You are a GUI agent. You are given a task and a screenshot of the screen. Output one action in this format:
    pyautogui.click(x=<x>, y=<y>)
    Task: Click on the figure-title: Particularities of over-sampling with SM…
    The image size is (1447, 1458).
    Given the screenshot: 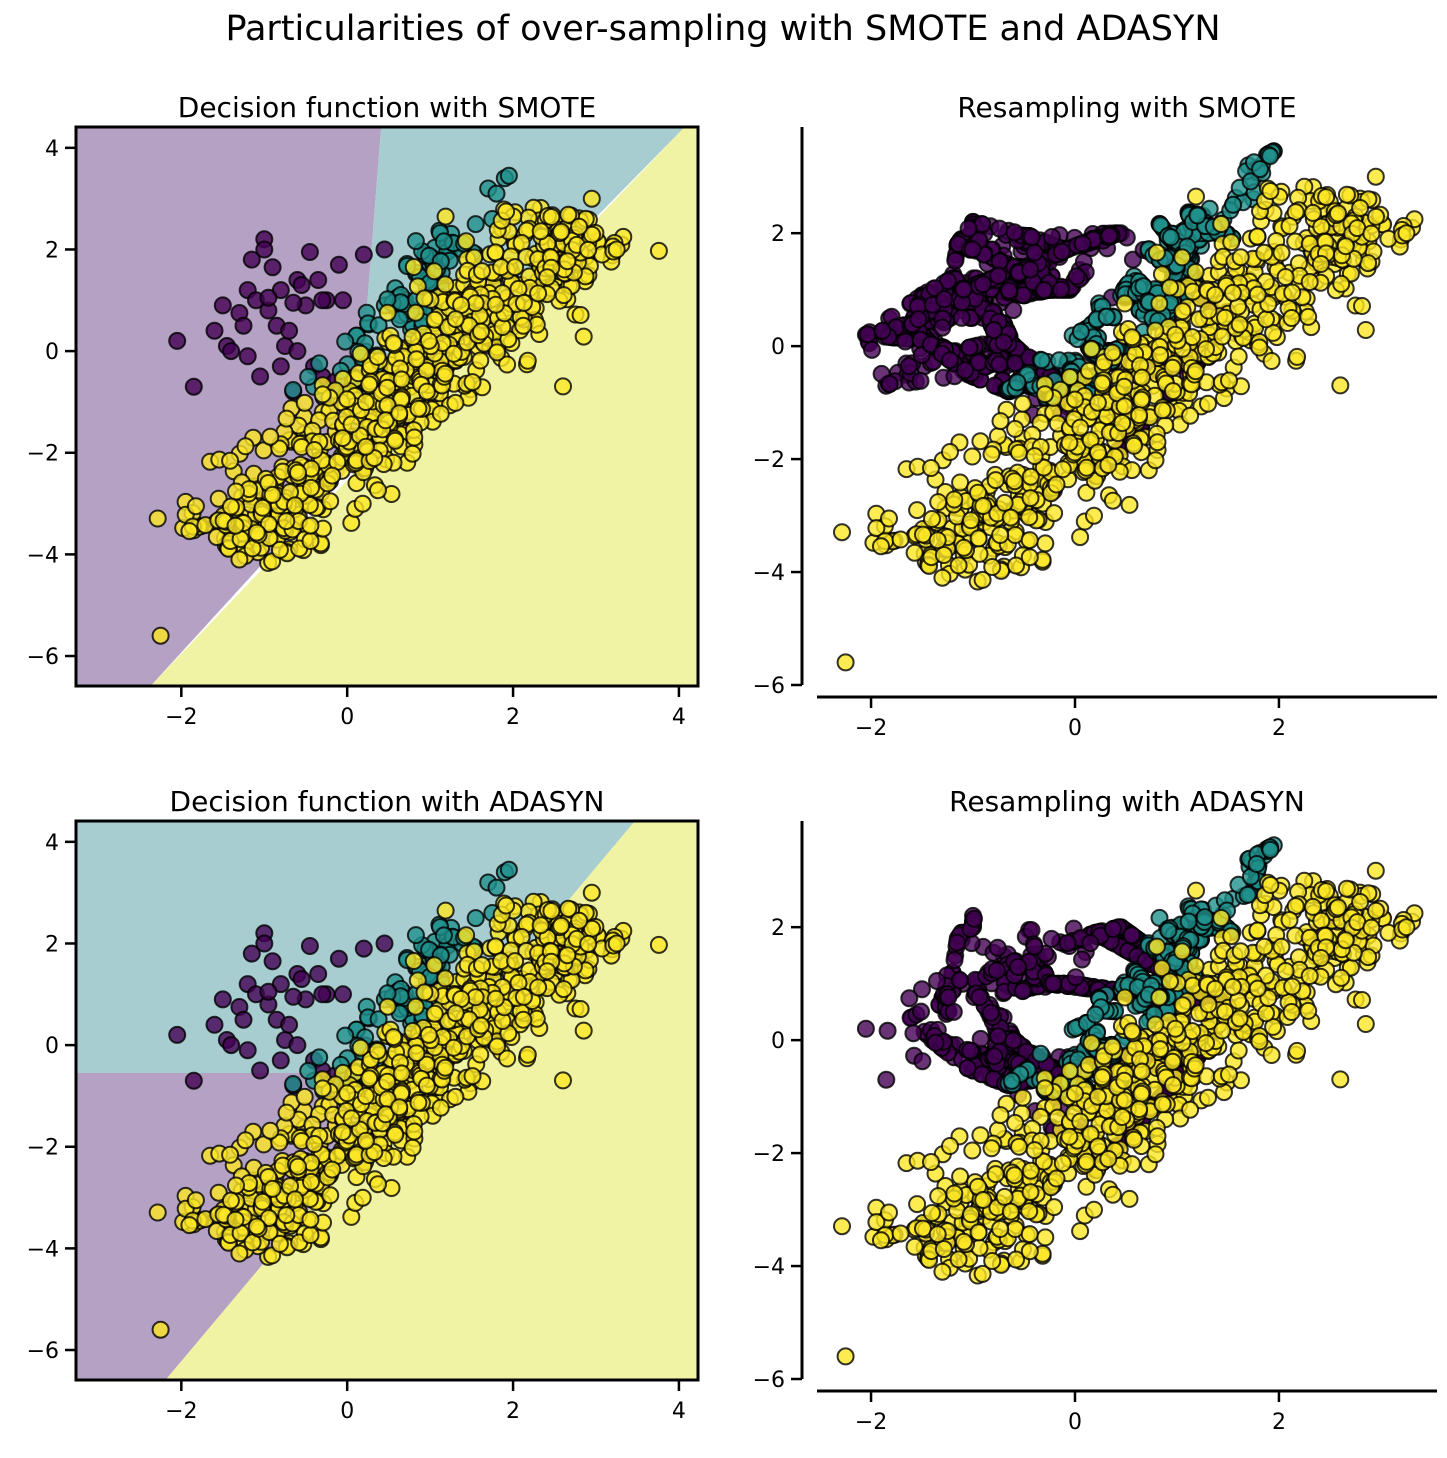 What is the action you would take?
    pyautogui.click(x=722, y=29)
    